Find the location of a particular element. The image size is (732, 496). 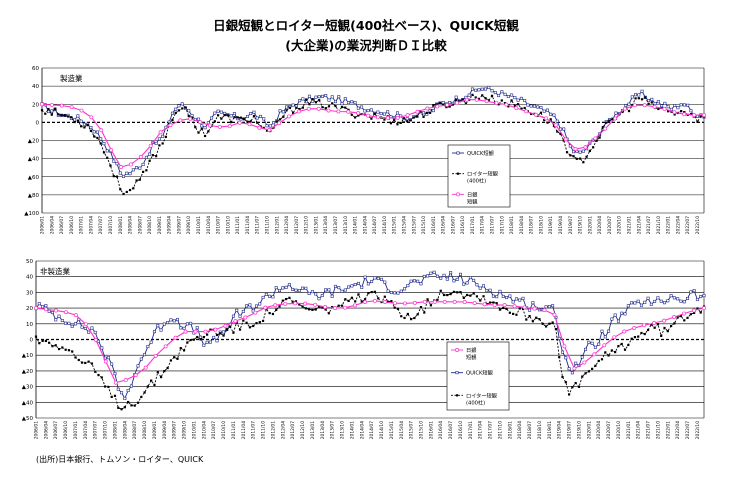

x-tick-label: 2013/07 is located at coordinates (333, 430).